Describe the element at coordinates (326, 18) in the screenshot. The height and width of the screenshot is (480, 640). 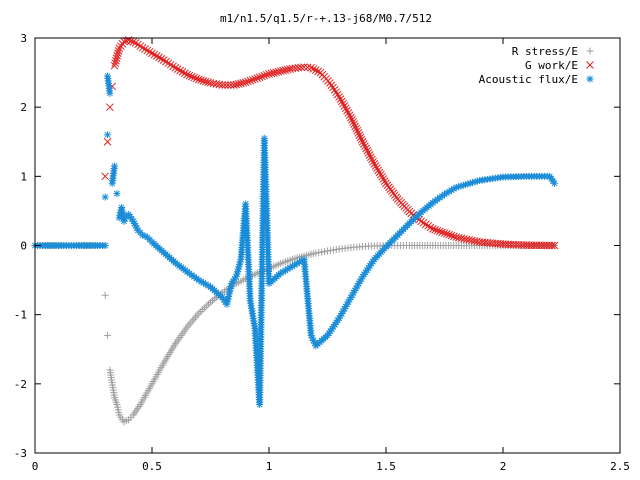
I see `chart-title: m1/n1.5/q1.5/r-+.13-j68/M0.7/512` at that location.